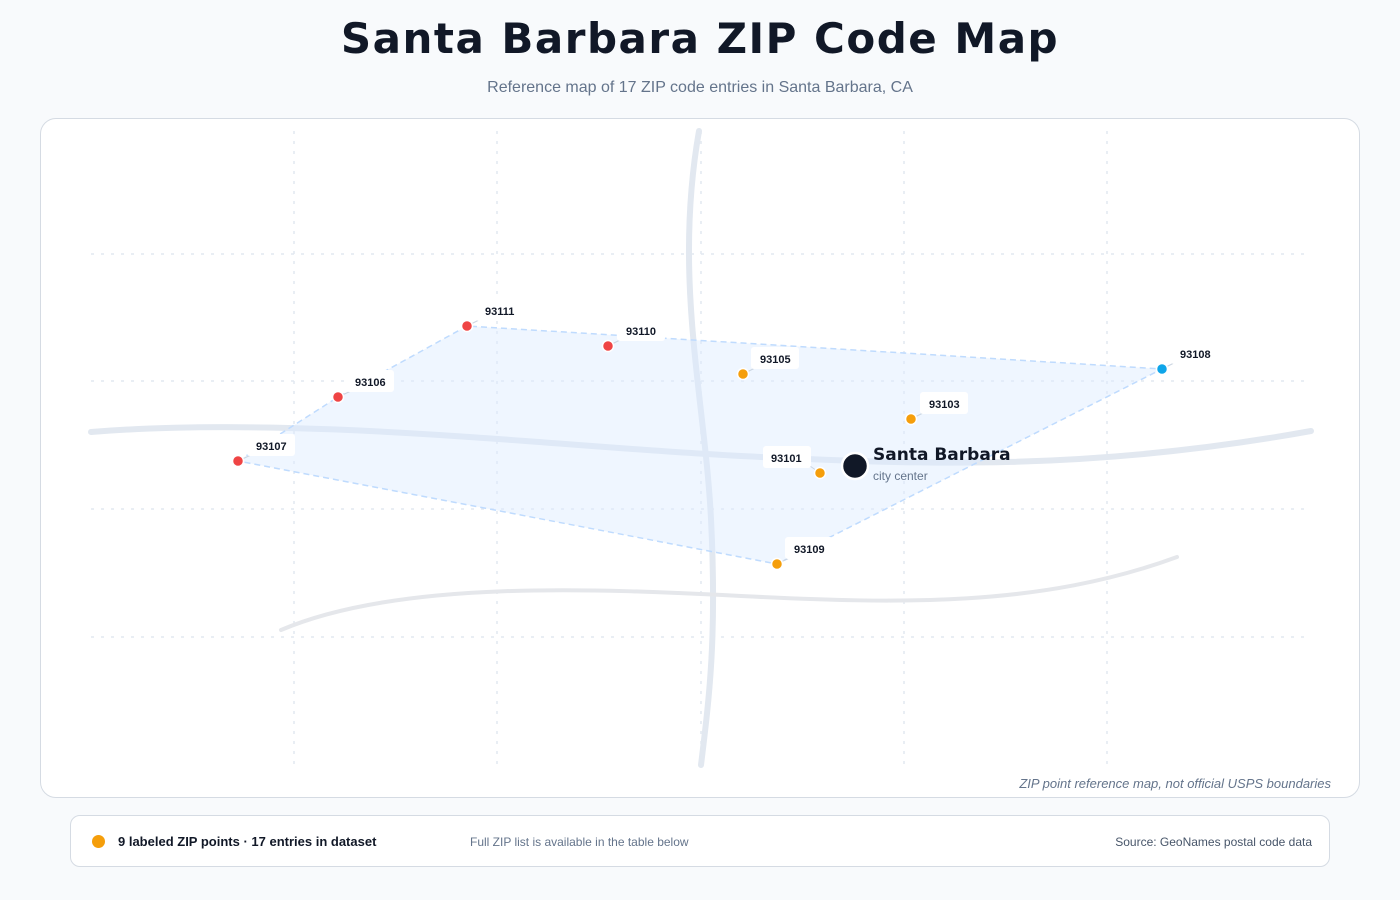 The height and width of the screenshot is (900, 1400). I want to click on zip-label: 93108, so click(1195, 355).